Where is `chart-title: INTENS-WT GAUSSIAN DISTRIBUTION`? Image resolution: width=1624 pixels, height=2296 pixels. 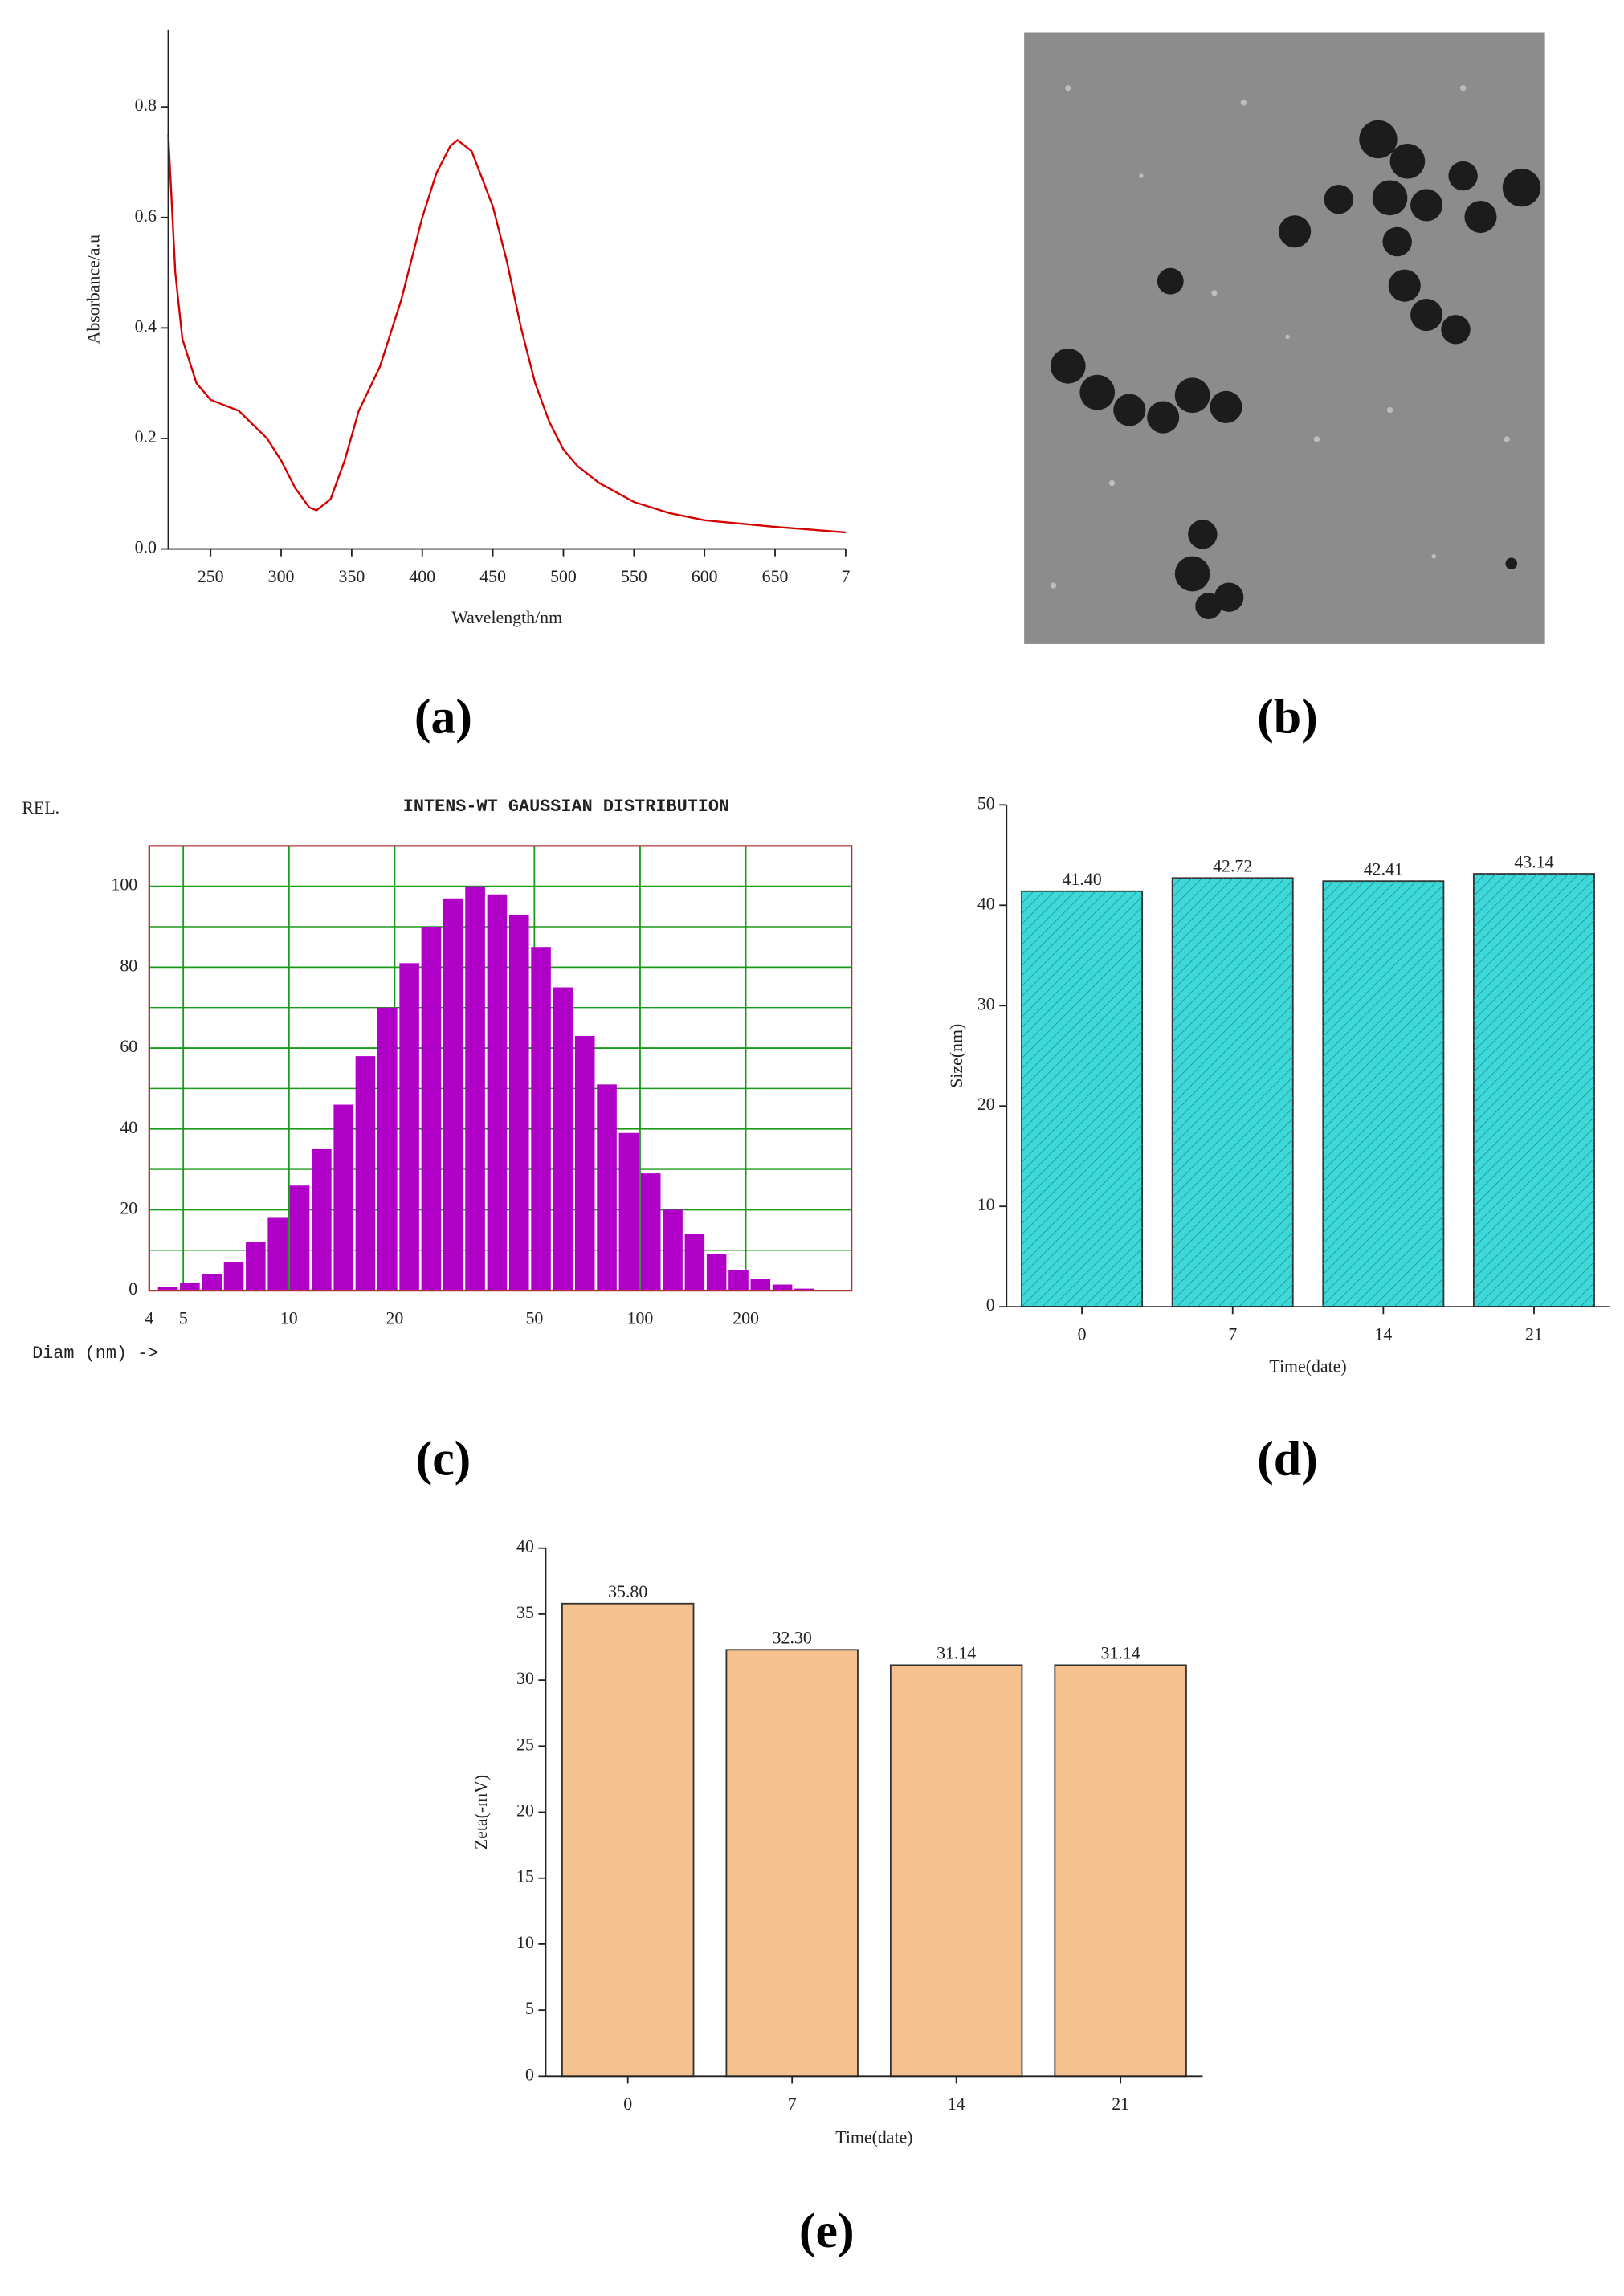
chart-title: INTENS-WT GAUSSIAN DISTRIBUTION is located at coordinates (566, 807).